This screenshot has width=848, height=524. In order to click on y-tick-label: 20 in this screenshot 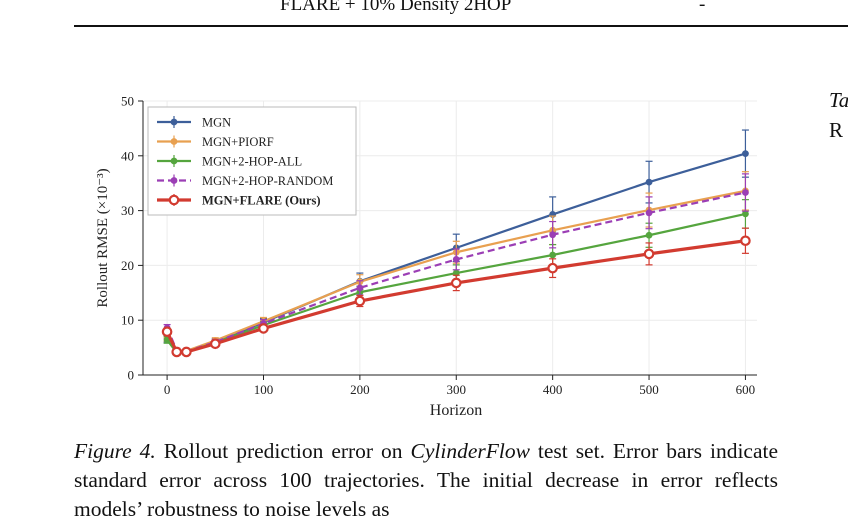, I will do `click(127, 265)`.